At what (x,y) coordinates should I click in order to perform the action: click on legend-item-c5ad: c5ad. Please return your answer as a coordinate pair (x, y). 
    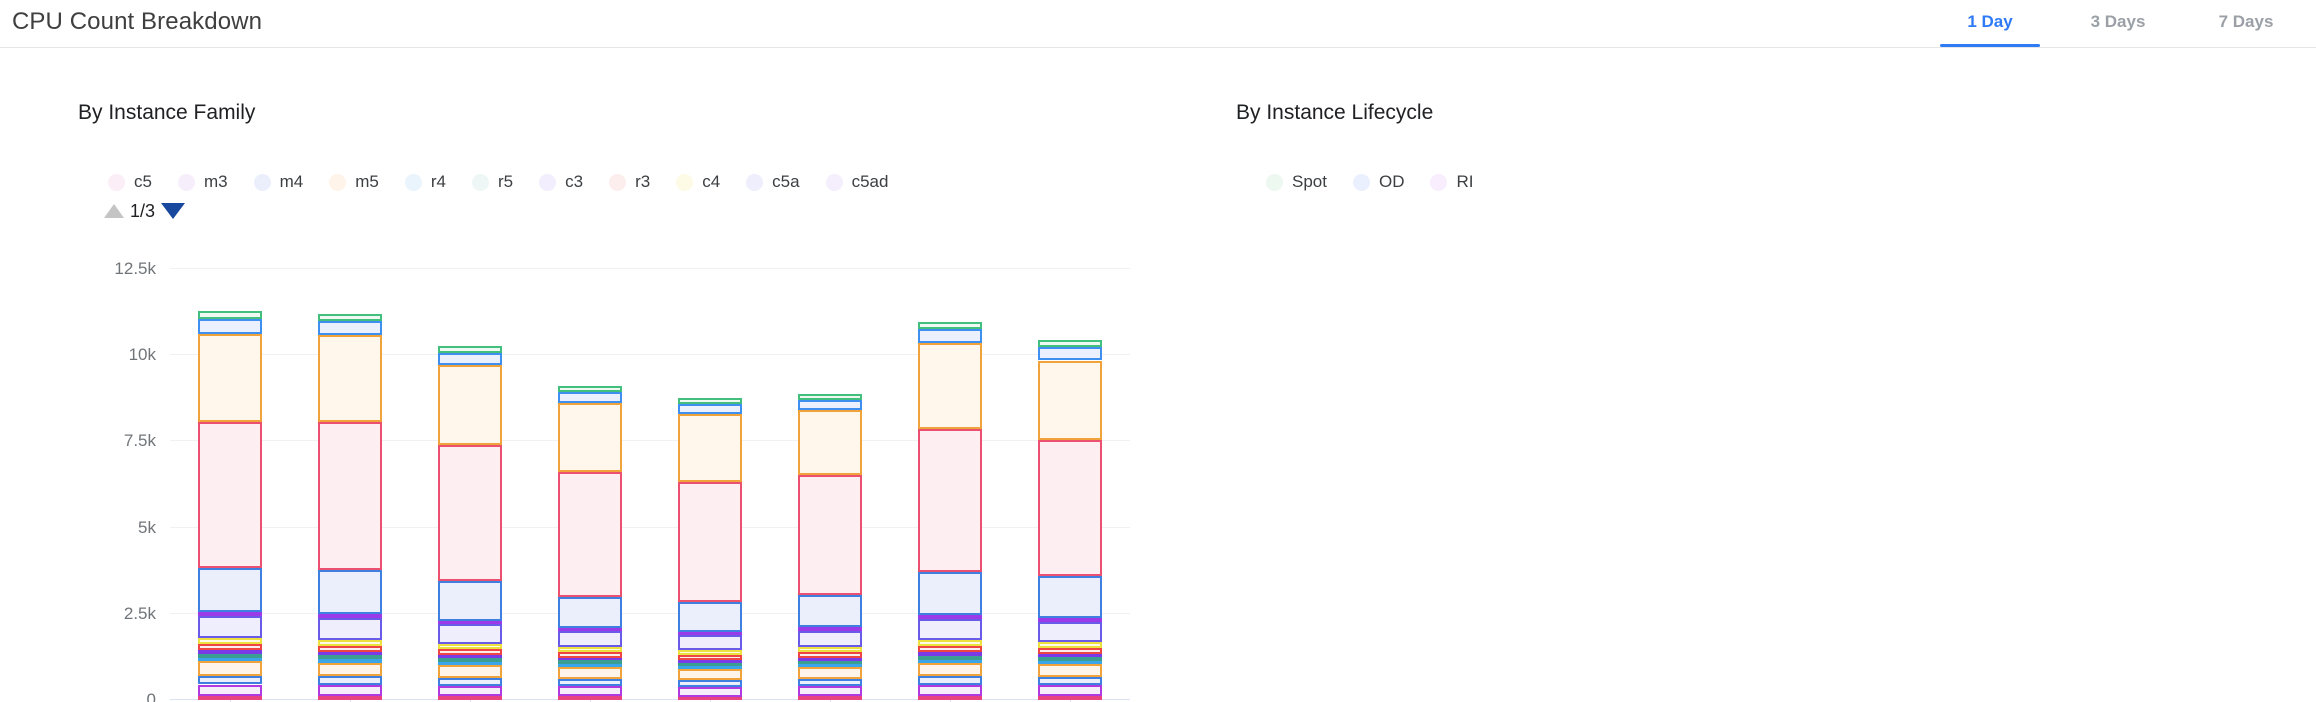
    Looking at the image, I should click on (856, 182).